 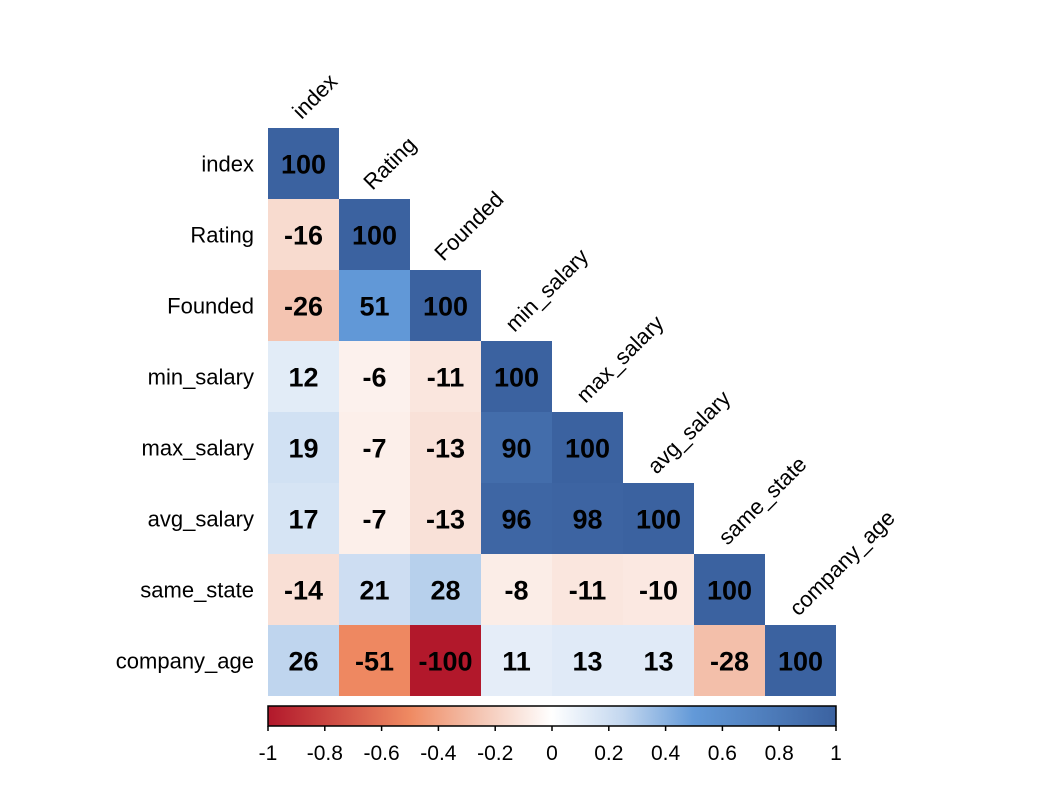 I want to click on cell-avg_salary-avg_salary, so click(x=658, y=518).